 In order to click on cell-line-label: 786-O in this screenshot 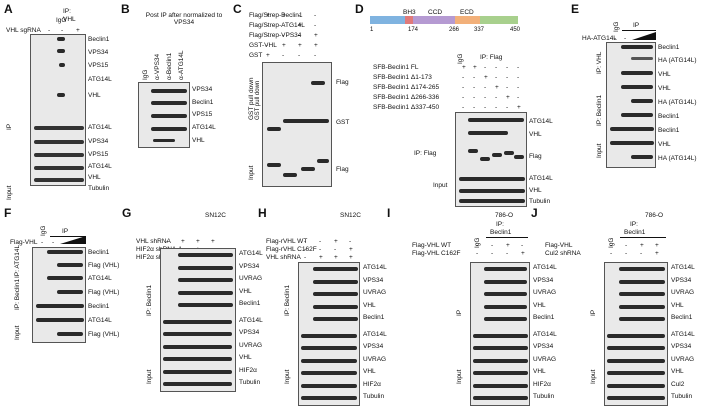, I will do `click(654, 215)`.